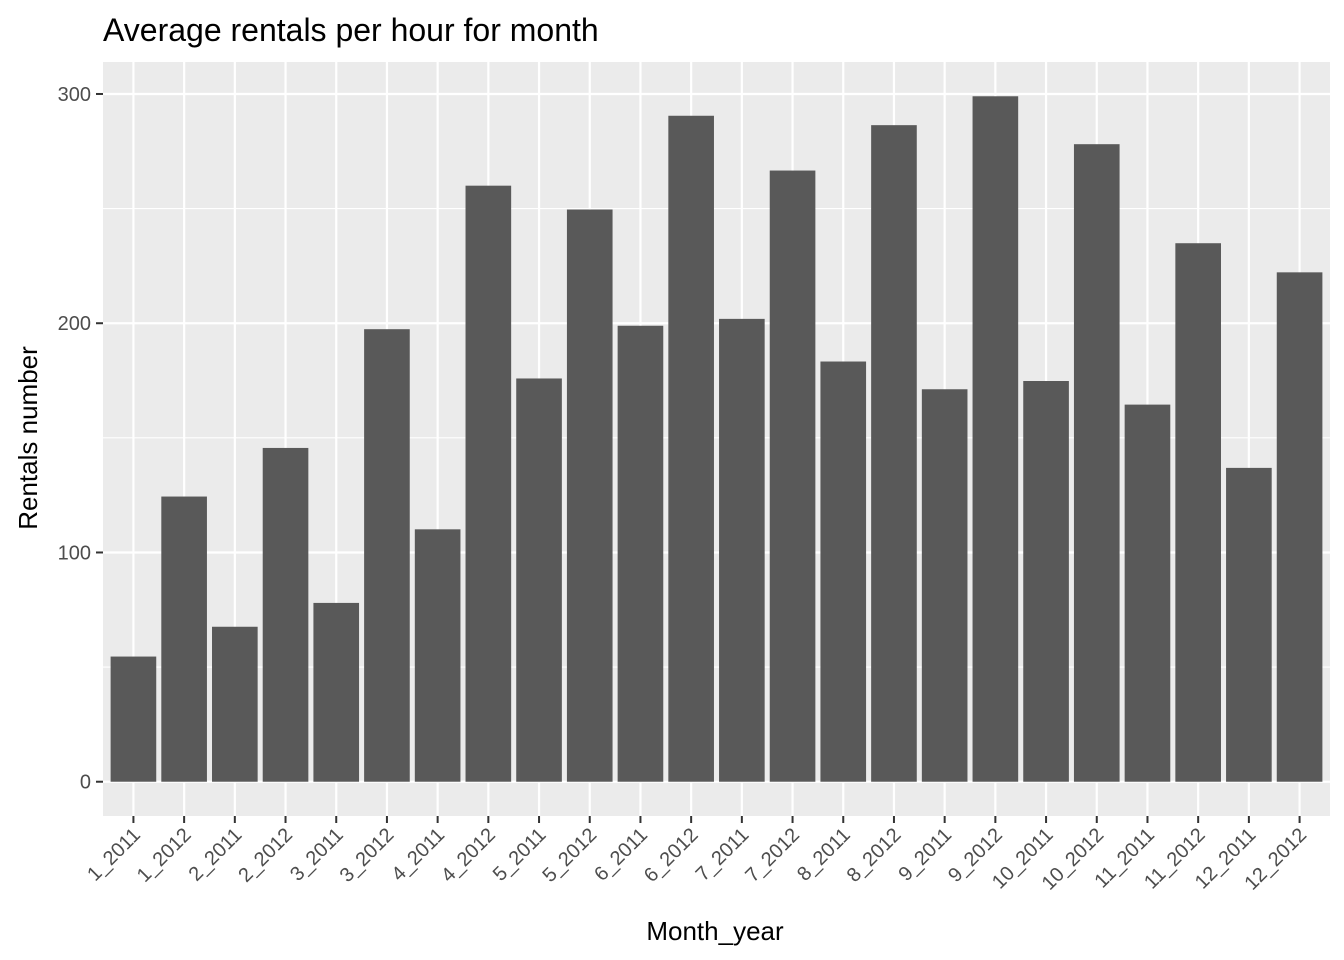 The height and width of the screenshot is (960, 1344). I want to click on x-tick-label: 3_2011, so click(317, 855).